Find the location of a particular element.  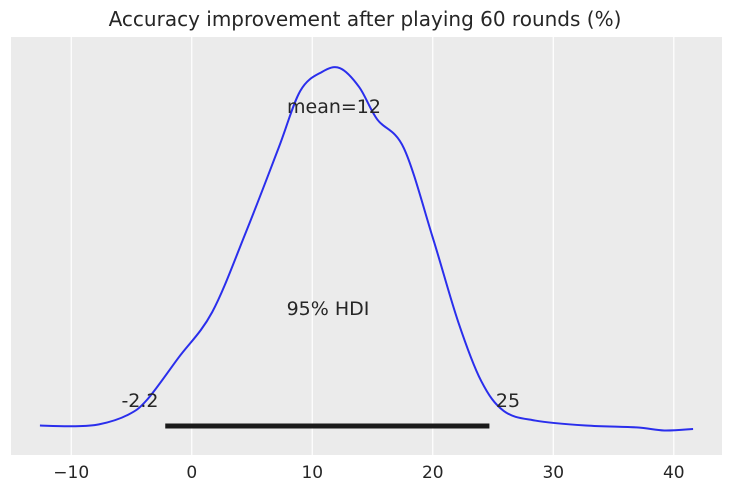

x-tick-label: 40 is located at coordinates (674, 473).